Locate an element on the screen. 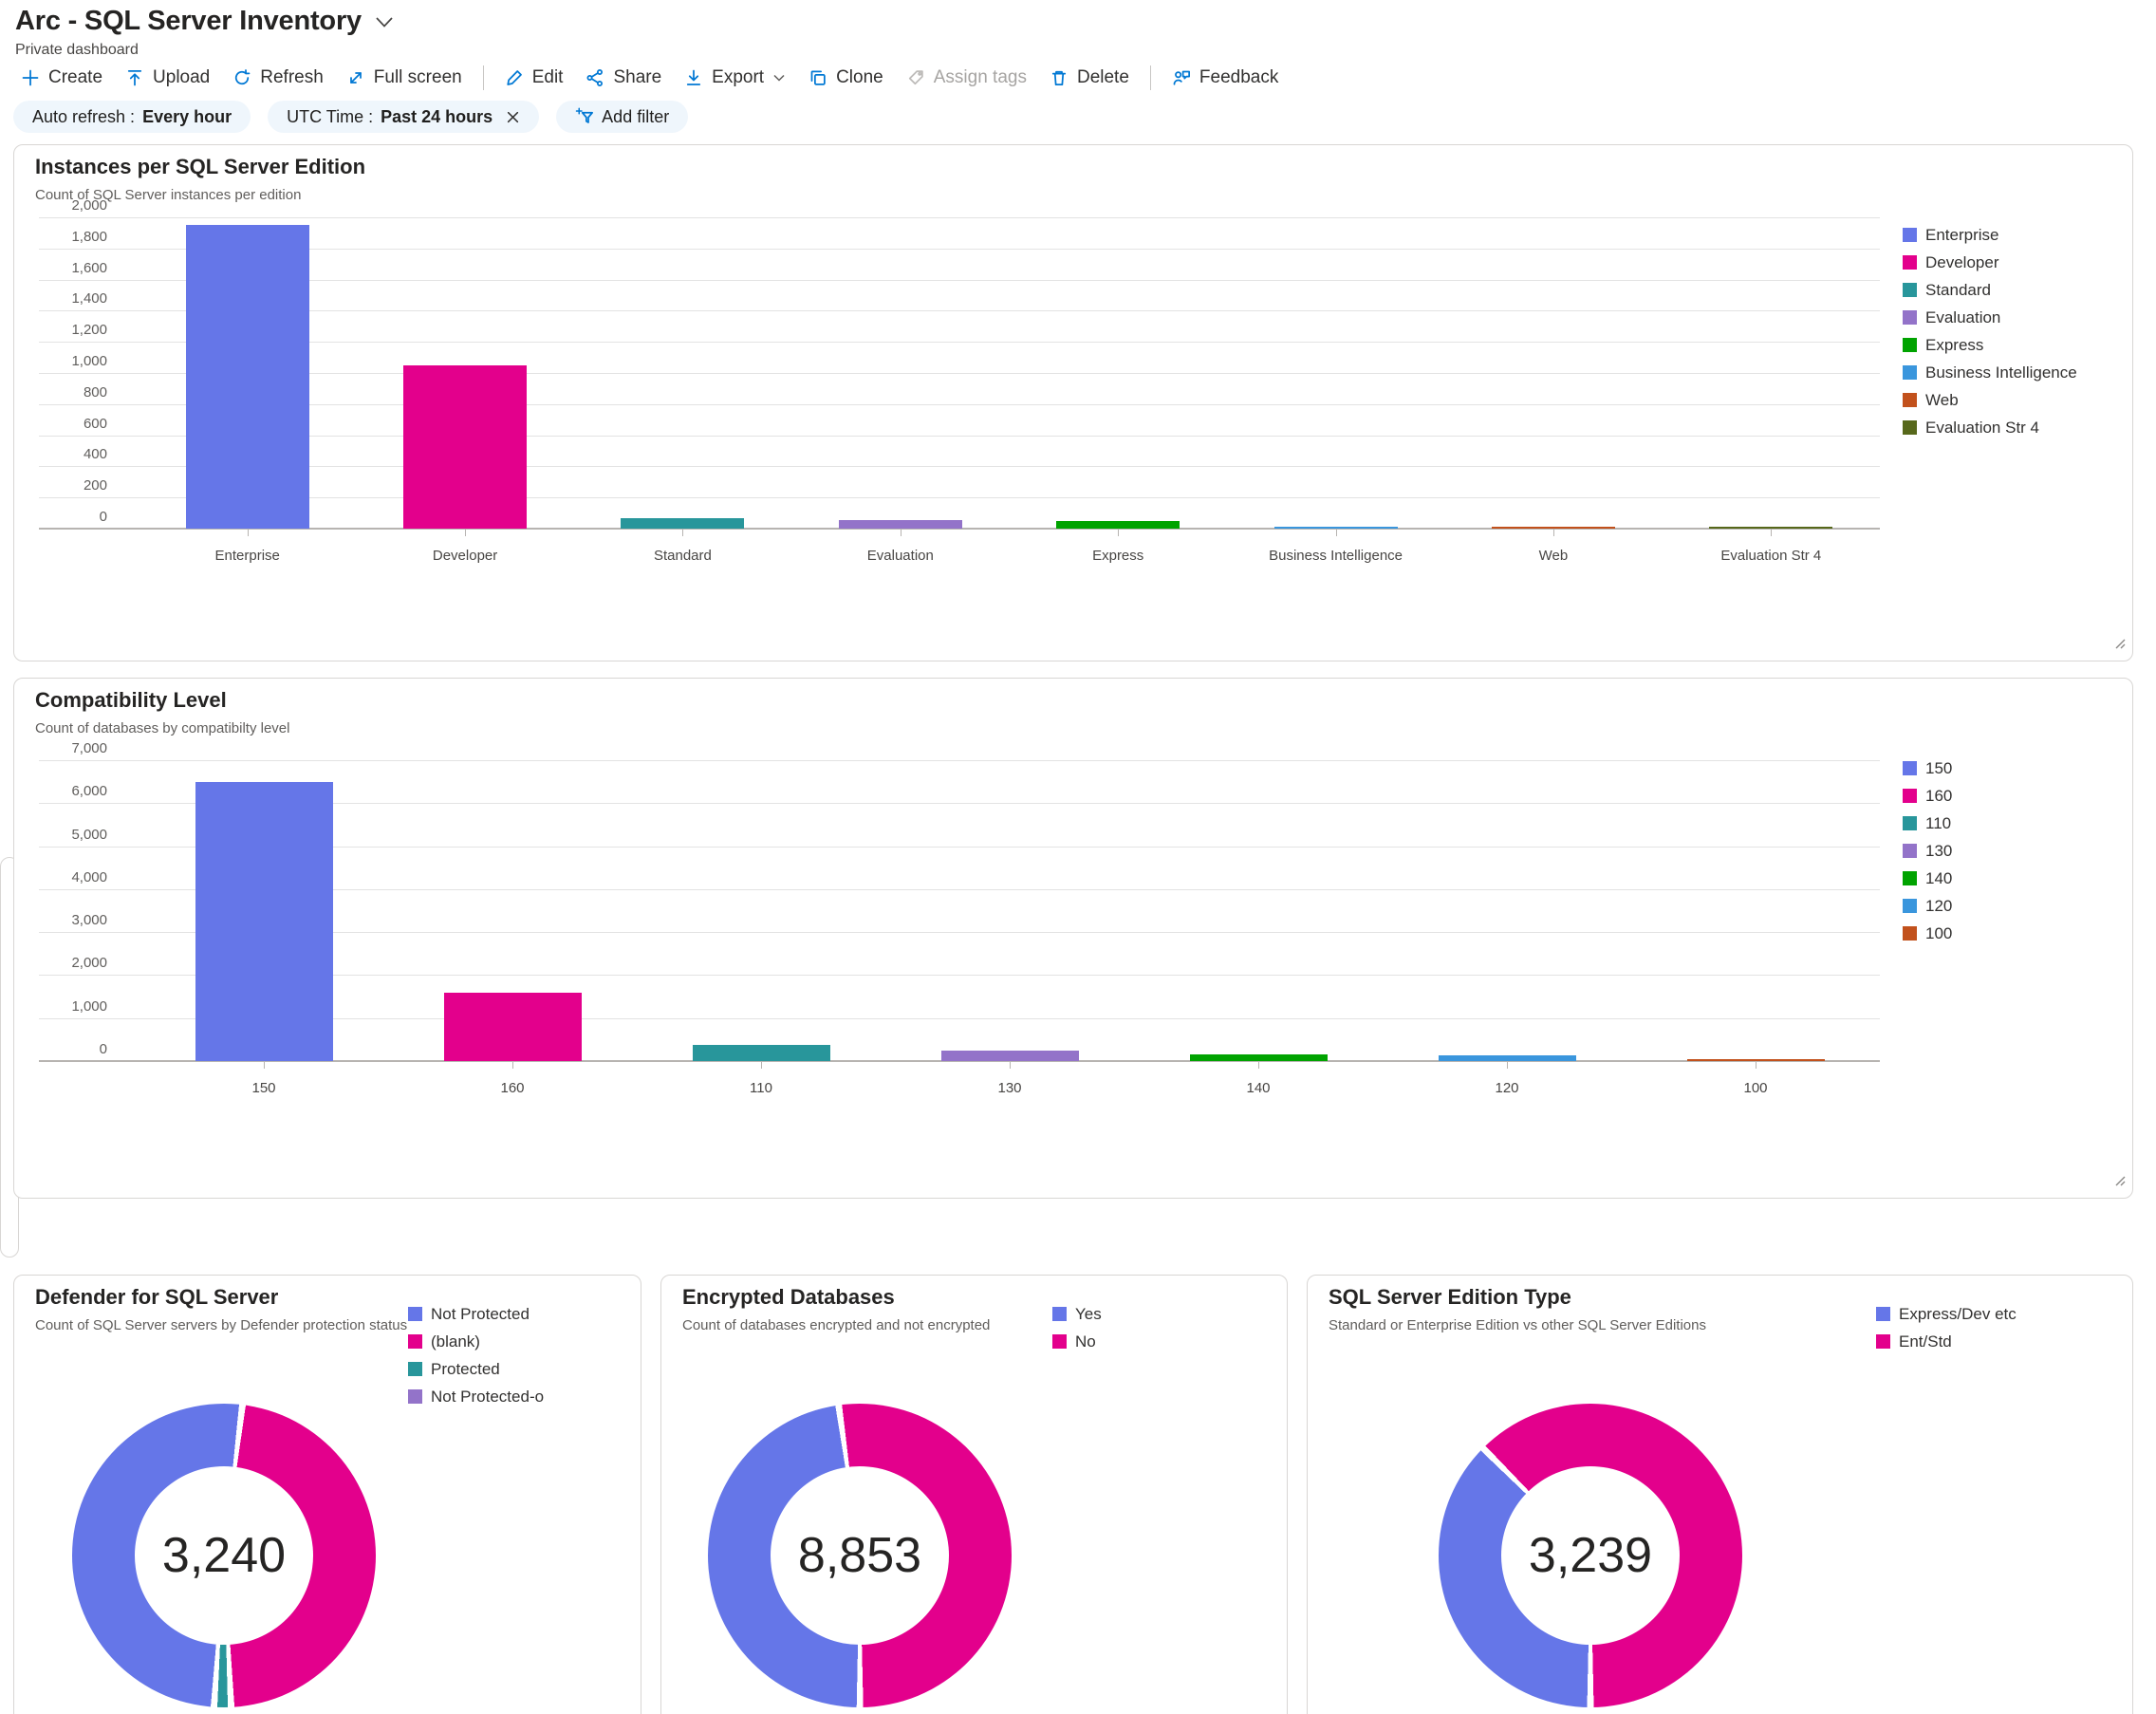  toolbar-button-delete: Delete is located at coordinates (1089, 78).